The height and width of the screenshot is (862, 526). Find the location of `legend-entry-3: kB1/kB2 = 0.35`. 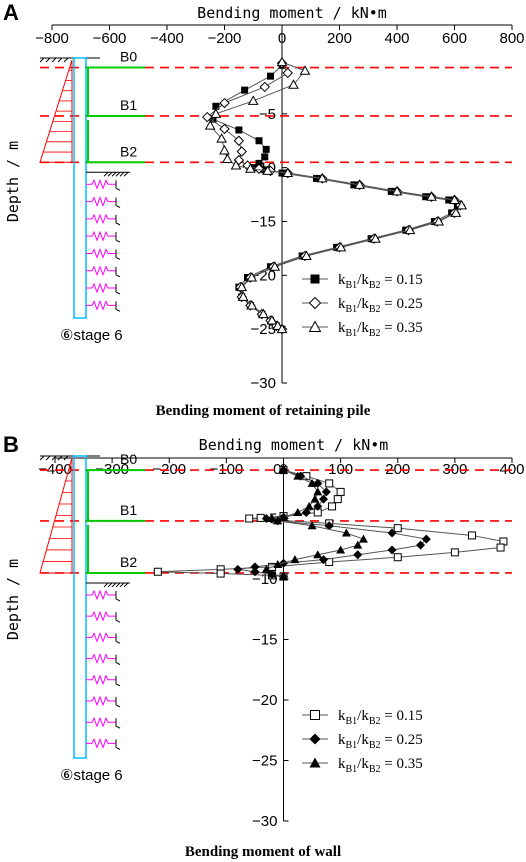

legend-entry-3: kB1/kB2 = 0.35 is located at coordinates (380, 329).